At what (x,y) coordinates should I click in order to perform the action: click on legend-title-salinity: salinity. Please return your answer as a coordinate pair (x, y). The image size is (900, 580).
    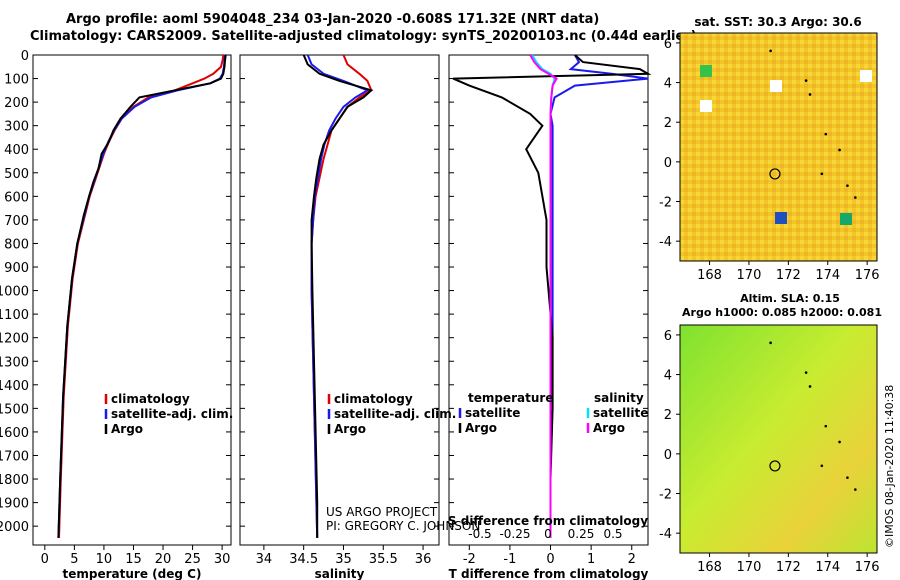
    Looking at the image, I should click on (619, 398).